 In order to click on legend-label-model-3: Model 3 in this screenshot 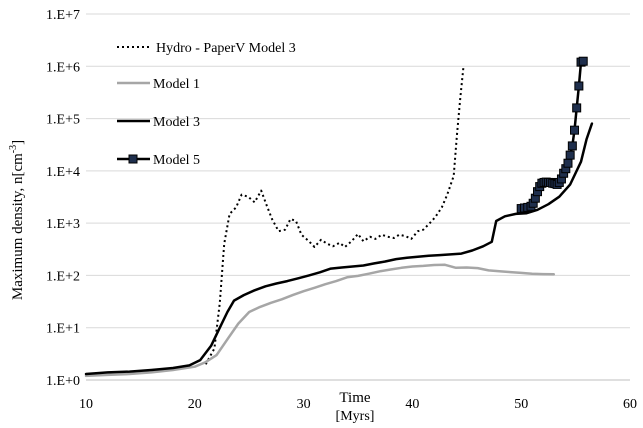, I will do `click(176, 122)`.